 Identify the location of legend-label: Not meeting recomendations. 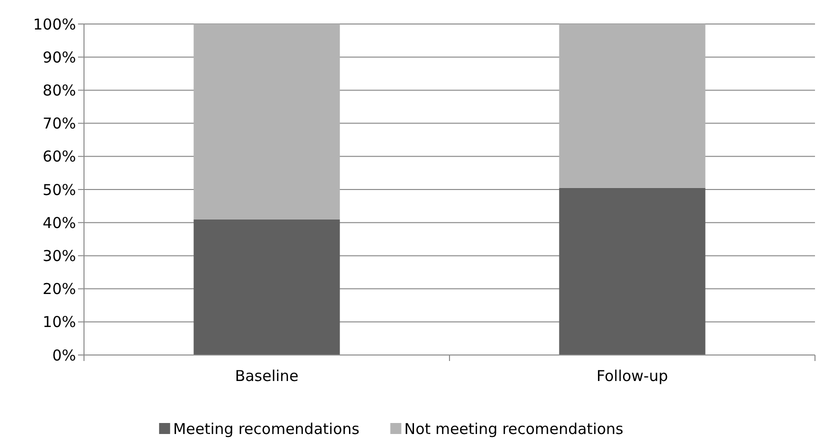
(514, 429).